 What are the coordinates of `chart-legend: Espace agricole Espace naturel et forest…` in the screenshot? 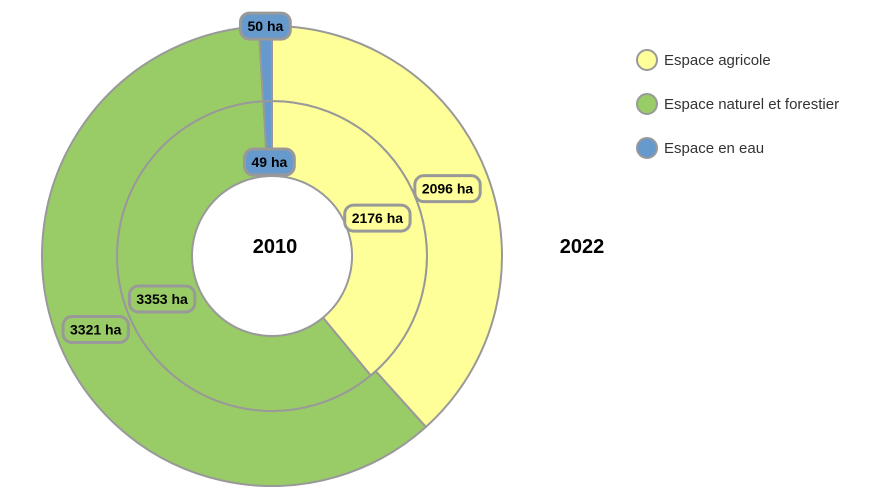 It's located at (737, 114).